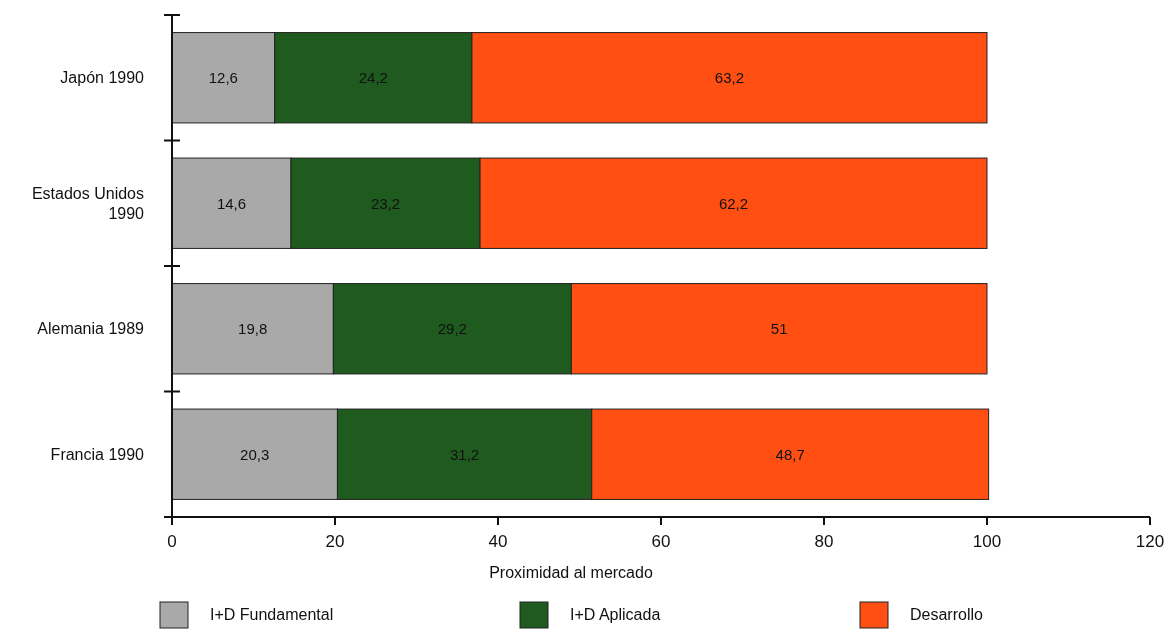 This screenshot has height=629, width=1176. What do you see at coordinates (102, 78) in the screenshot?
I see `y-tick-label: Japón 1990` at bounding box center [102, 78].